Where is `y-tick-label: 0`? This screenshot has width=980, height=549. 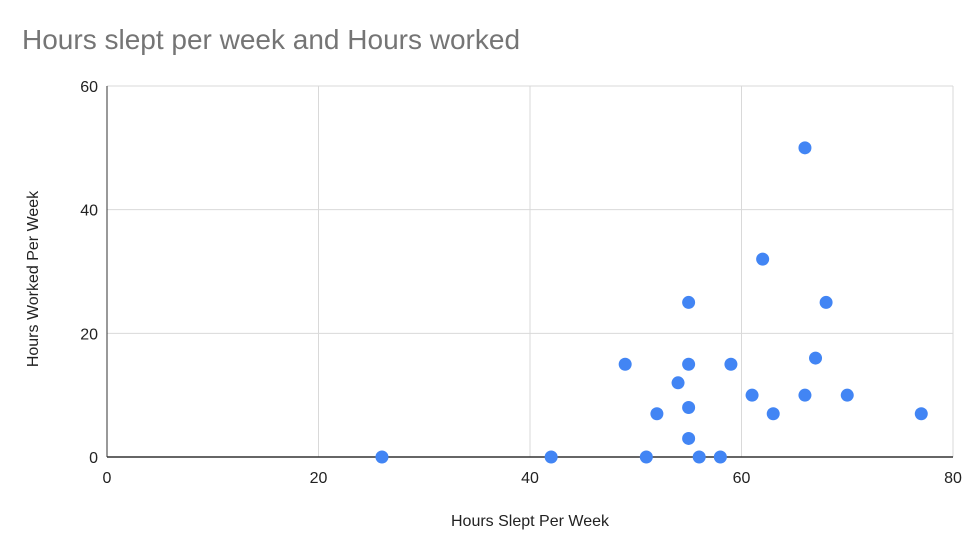
y-tick-label: 0 is located at coordinates (93, 458).